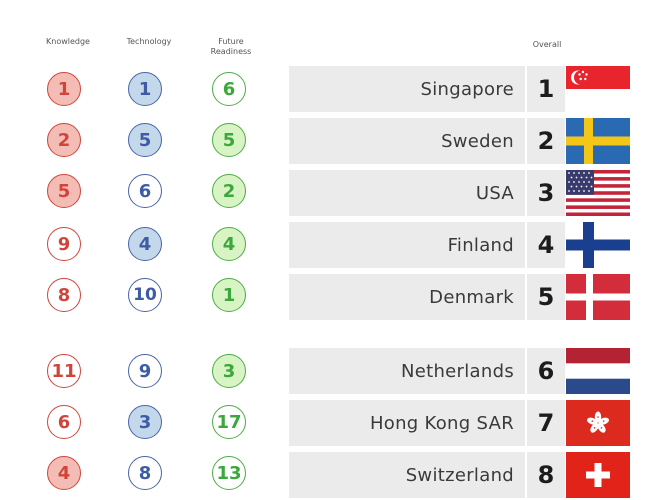  Describe the element at coordinates (229, 244) in the screenshot. I see `future-readiness-rank-badge: 4` at that location.